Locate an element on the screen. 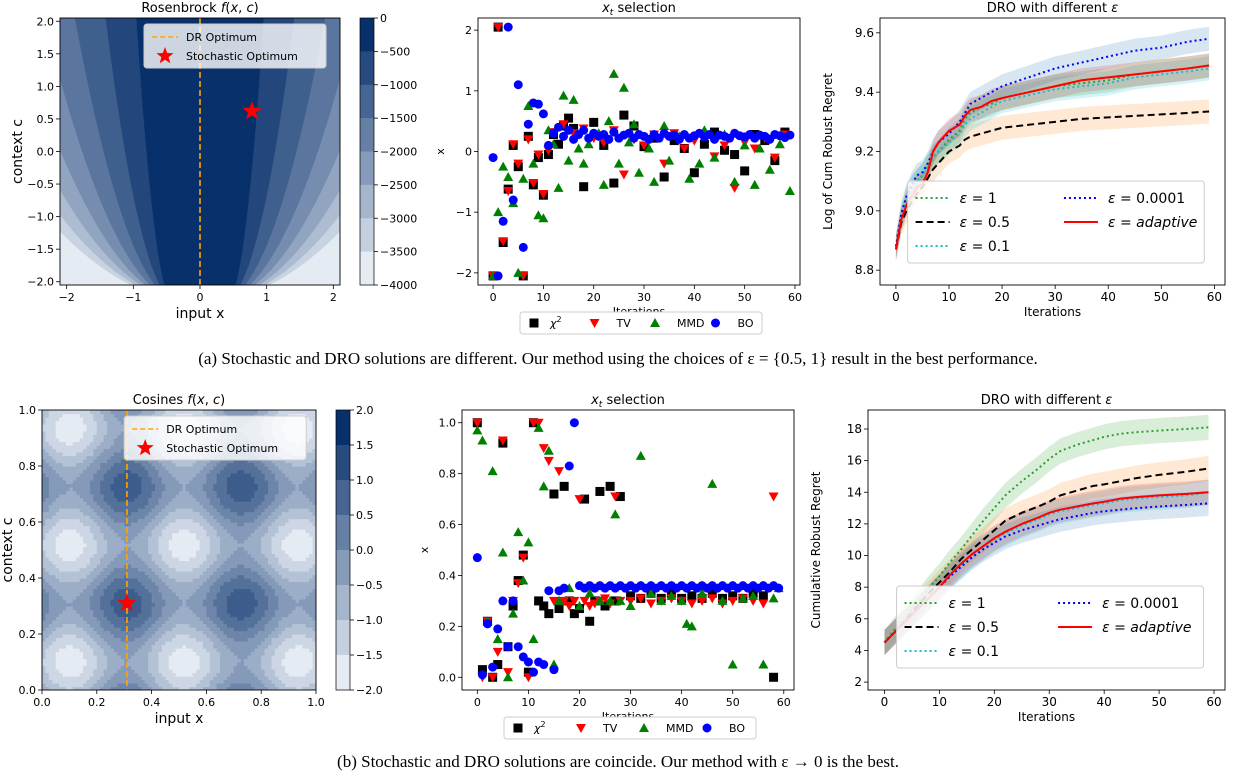 The height and width of the screenshot is (782, 1236). confidence-band is located at coordinates (1052, 157).